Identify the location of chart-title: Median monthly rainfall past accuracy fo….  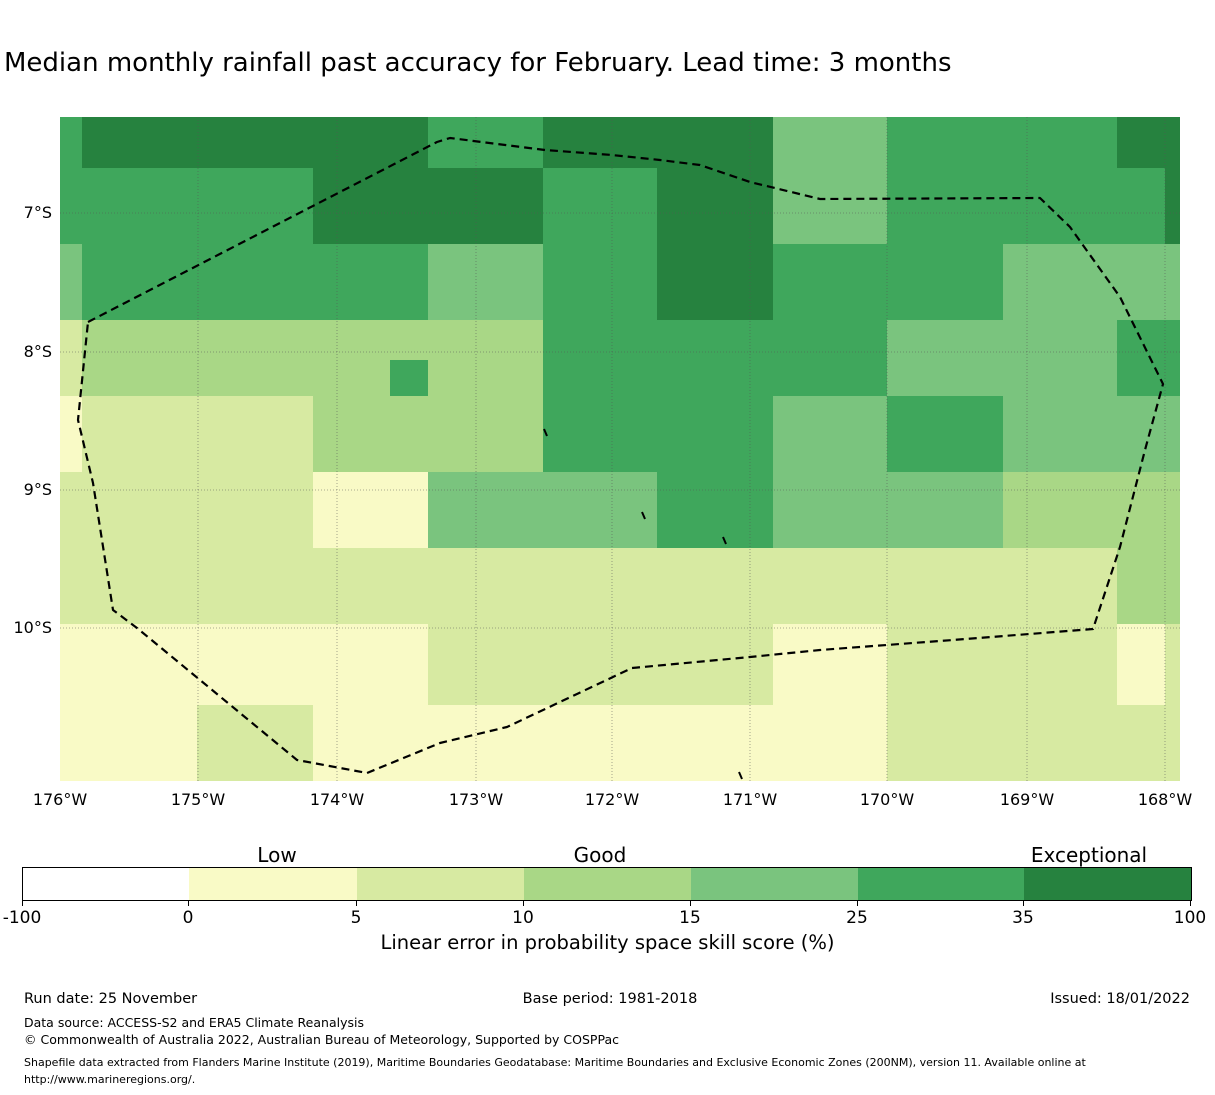
(478, 63).